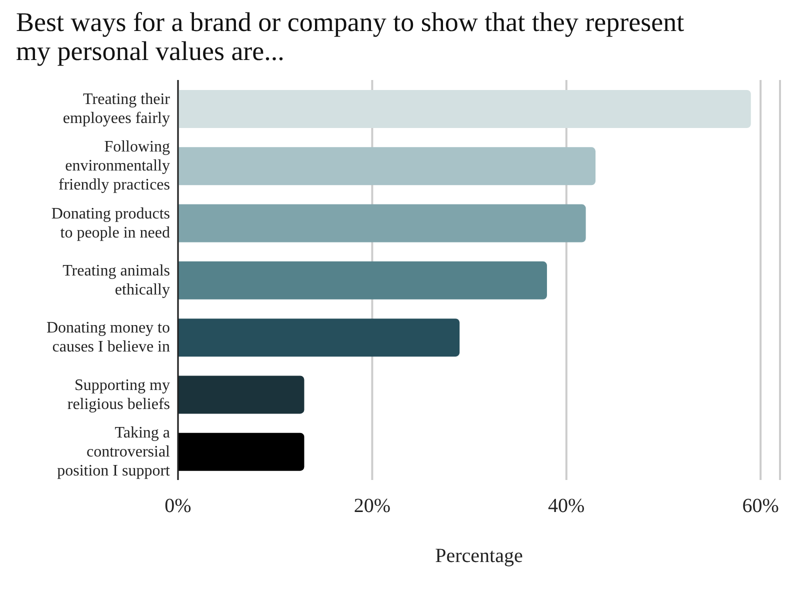 The image size is (800, 600). I want to click on x-tick-label: 0%, so click(178, 506).